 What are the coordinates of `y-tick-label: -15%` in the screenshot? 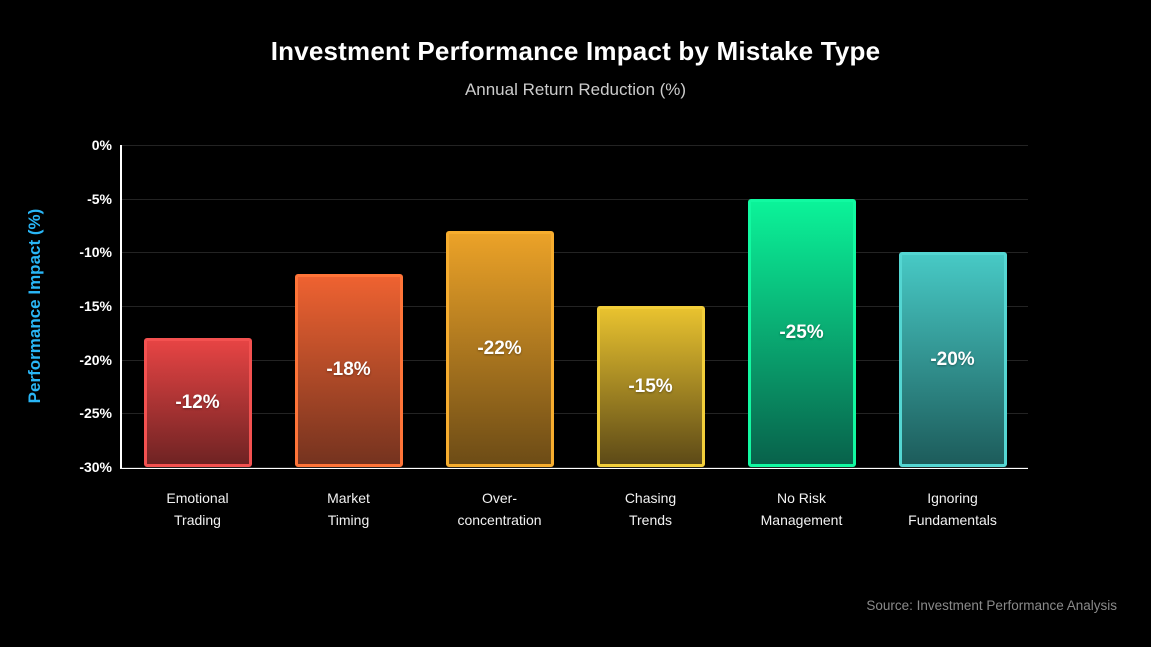 It's located at (95, 306).